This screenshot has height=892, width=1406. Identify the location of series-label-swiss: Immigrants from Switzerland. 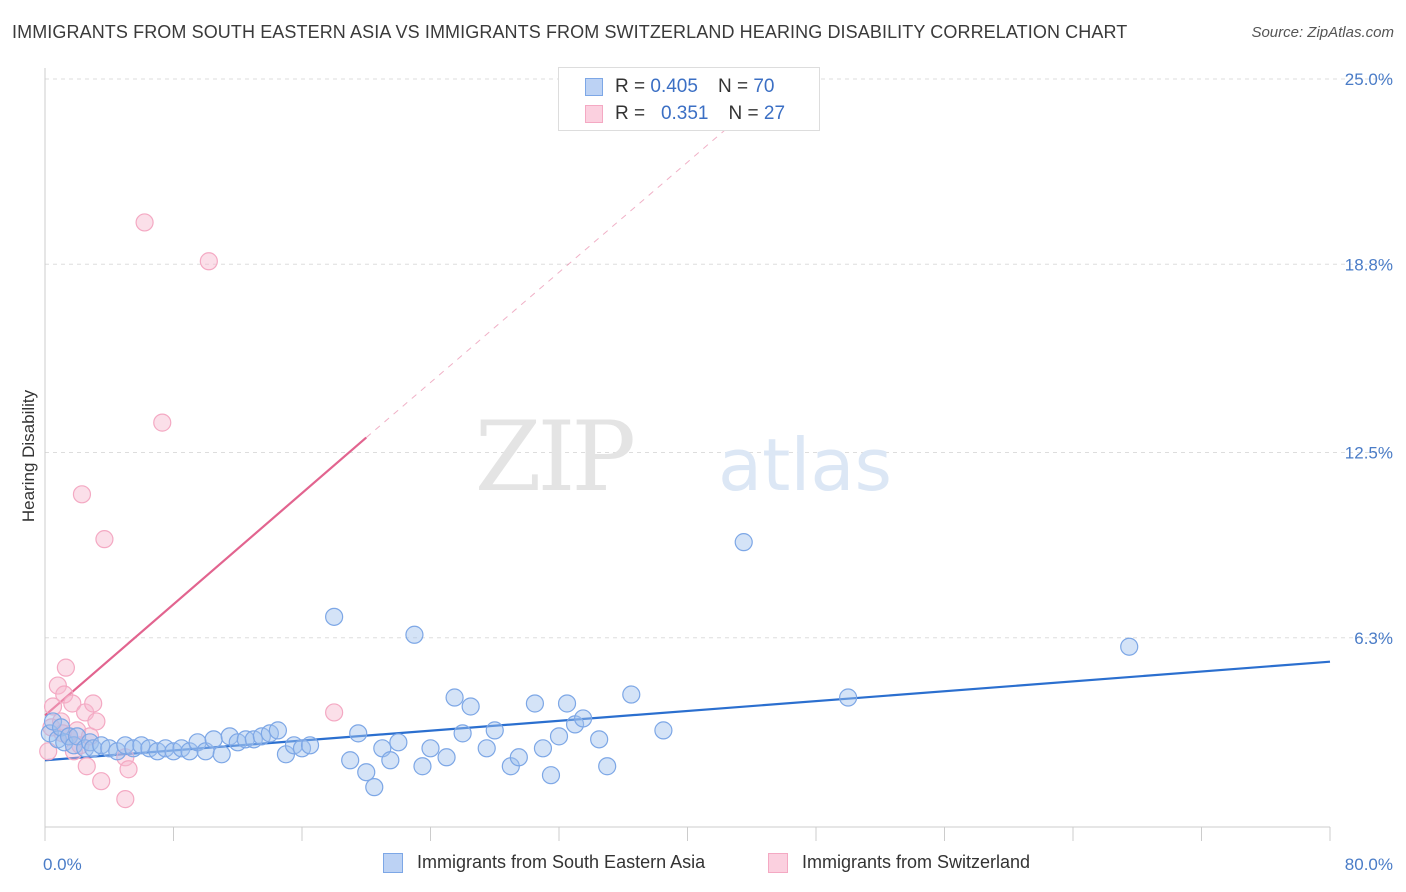
(916, 862).